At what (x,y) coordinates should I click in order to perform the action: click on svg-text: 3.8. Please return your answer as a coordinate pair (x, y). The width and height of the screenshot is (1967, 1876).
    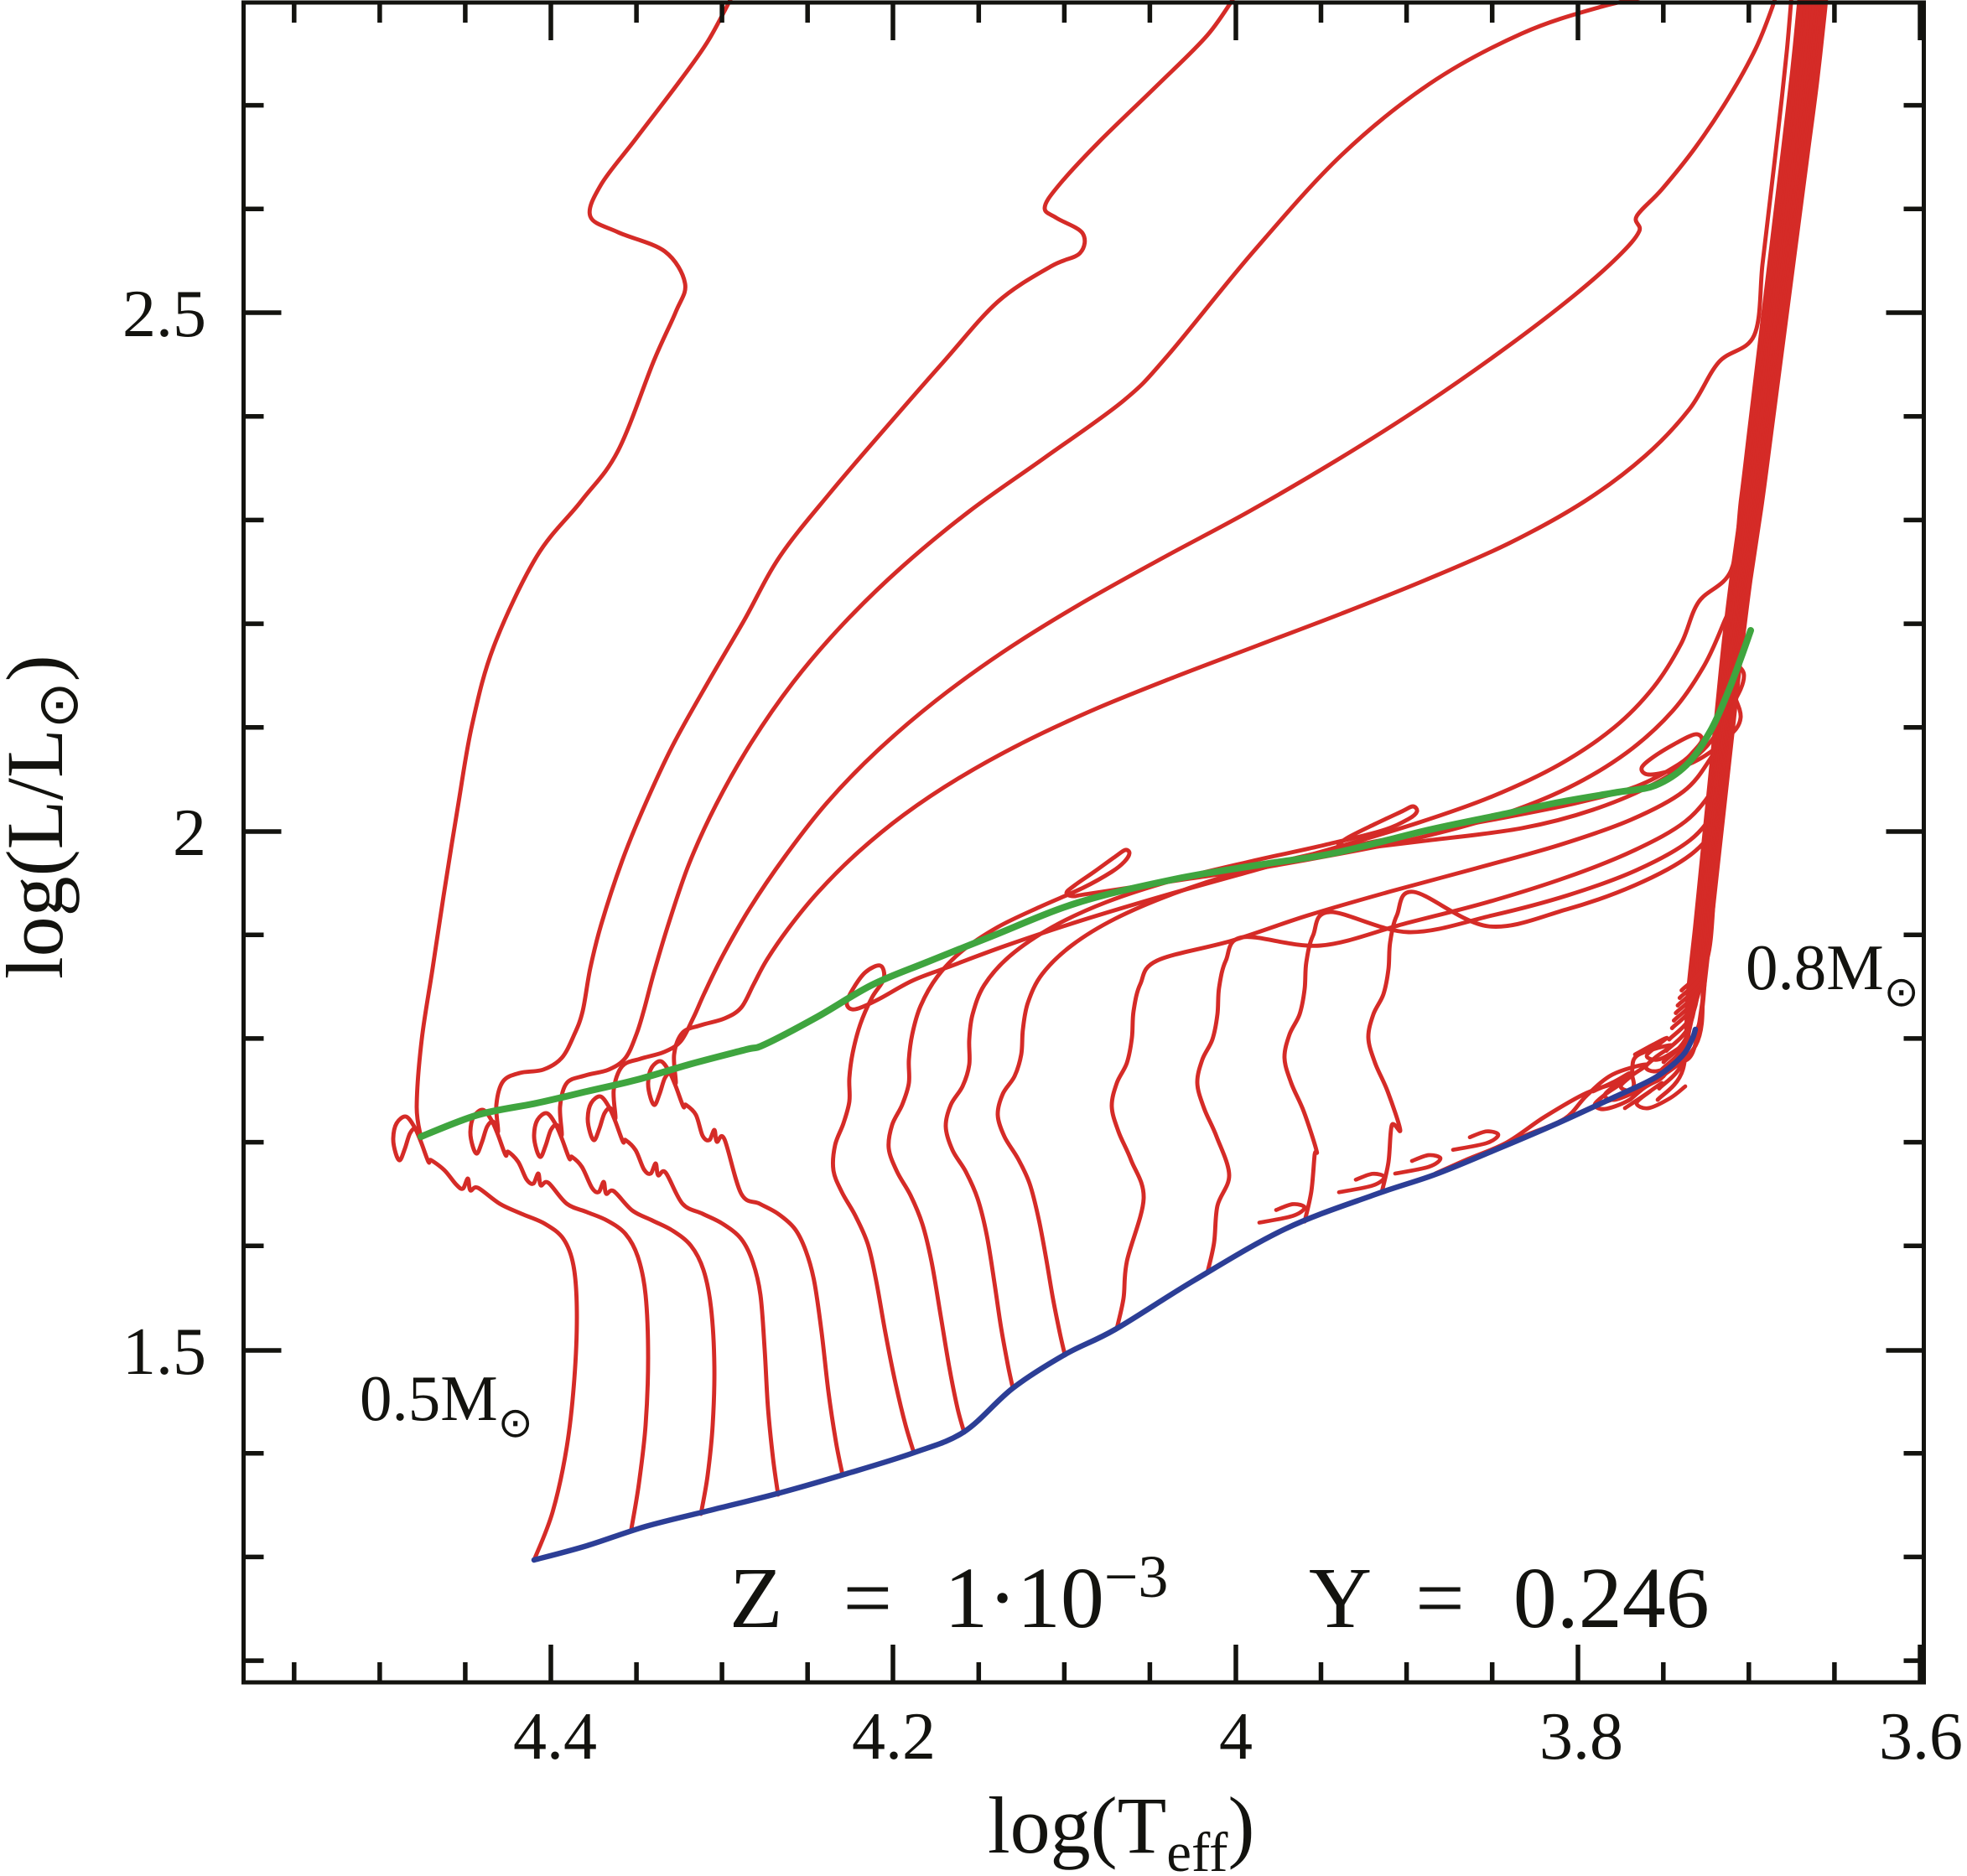
    Looking at the image, I should click on (1581, 1737).